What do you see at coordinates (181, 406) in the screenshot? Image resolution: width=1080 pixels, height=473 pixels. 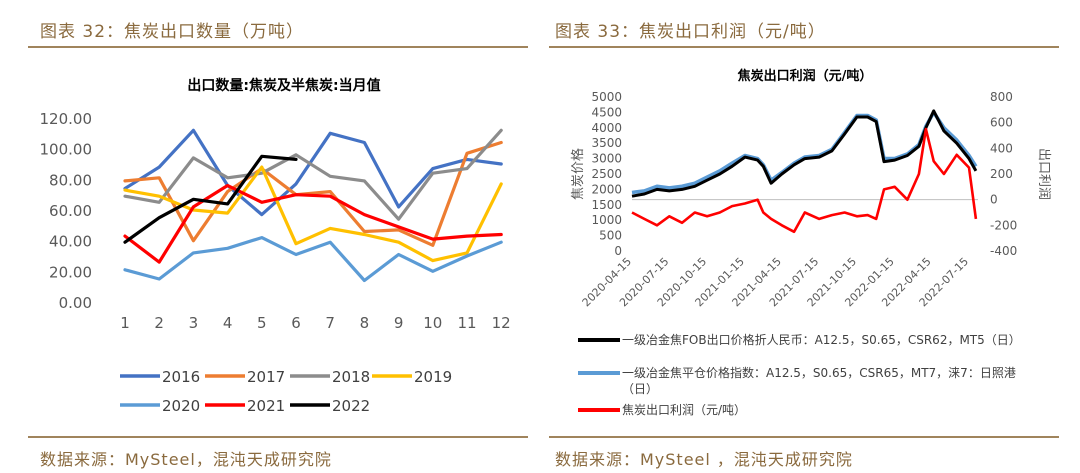 I see `legend-label-2020: 2020` at bounding box center [181, 406].